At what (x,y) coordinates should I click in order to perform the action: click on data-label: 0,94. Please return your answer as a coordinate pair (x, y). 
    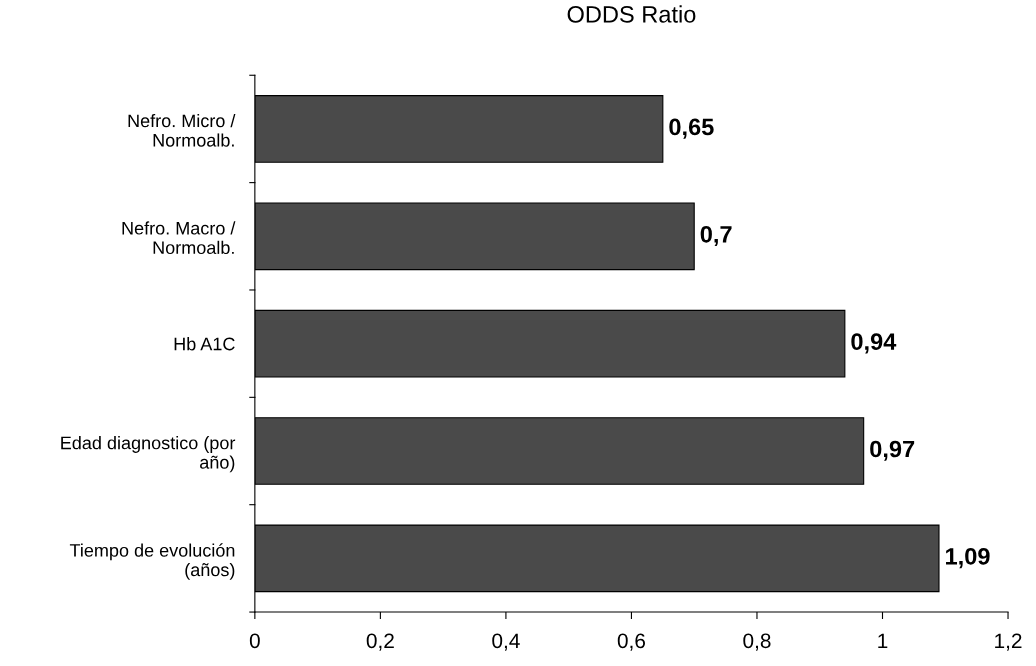
    Looking at the image, I should click on (874, 343).